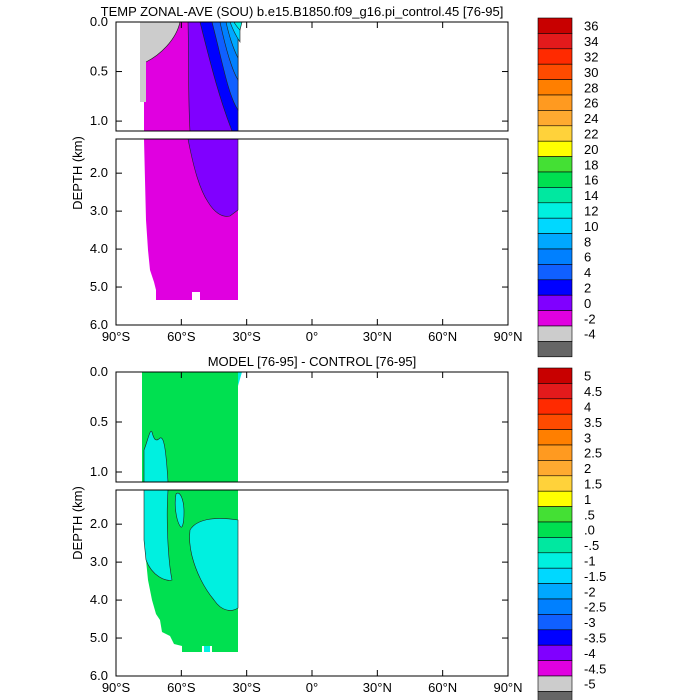 Image resolution: width=700 pixels, height=700 pixels. I want to click on bottom-lower-fill-neg-island, so click(179, 510).